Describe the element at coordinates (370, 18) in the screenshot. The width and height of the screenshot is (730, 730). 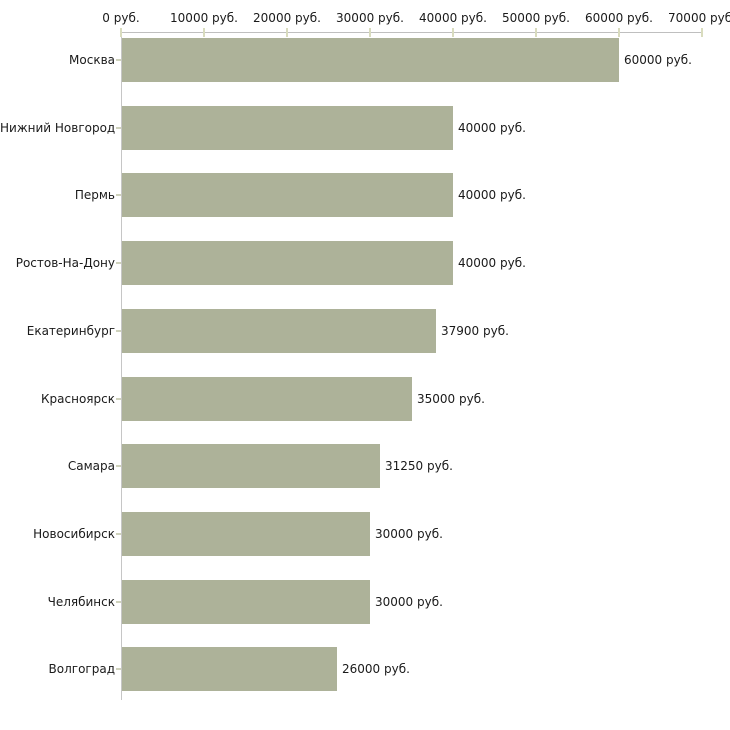
I see `x-axis-tick-label: 30000 руб.` at that location.